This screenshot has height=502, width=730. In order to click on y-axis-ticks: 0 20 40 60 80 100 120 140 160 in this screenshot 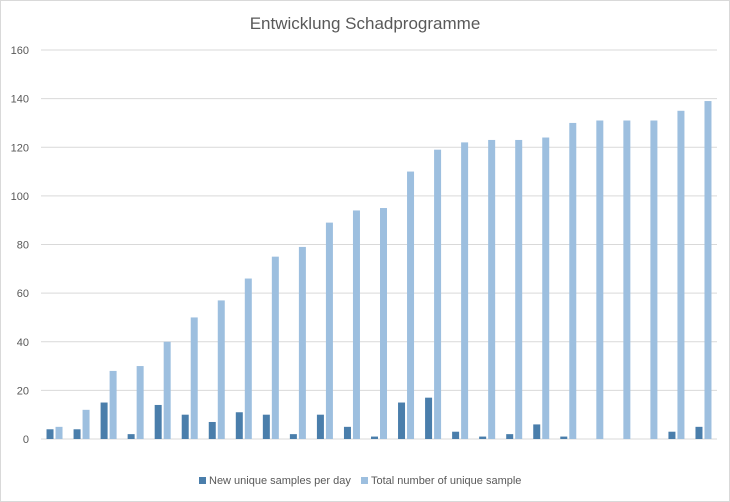, I will do `click(20, 245)`.